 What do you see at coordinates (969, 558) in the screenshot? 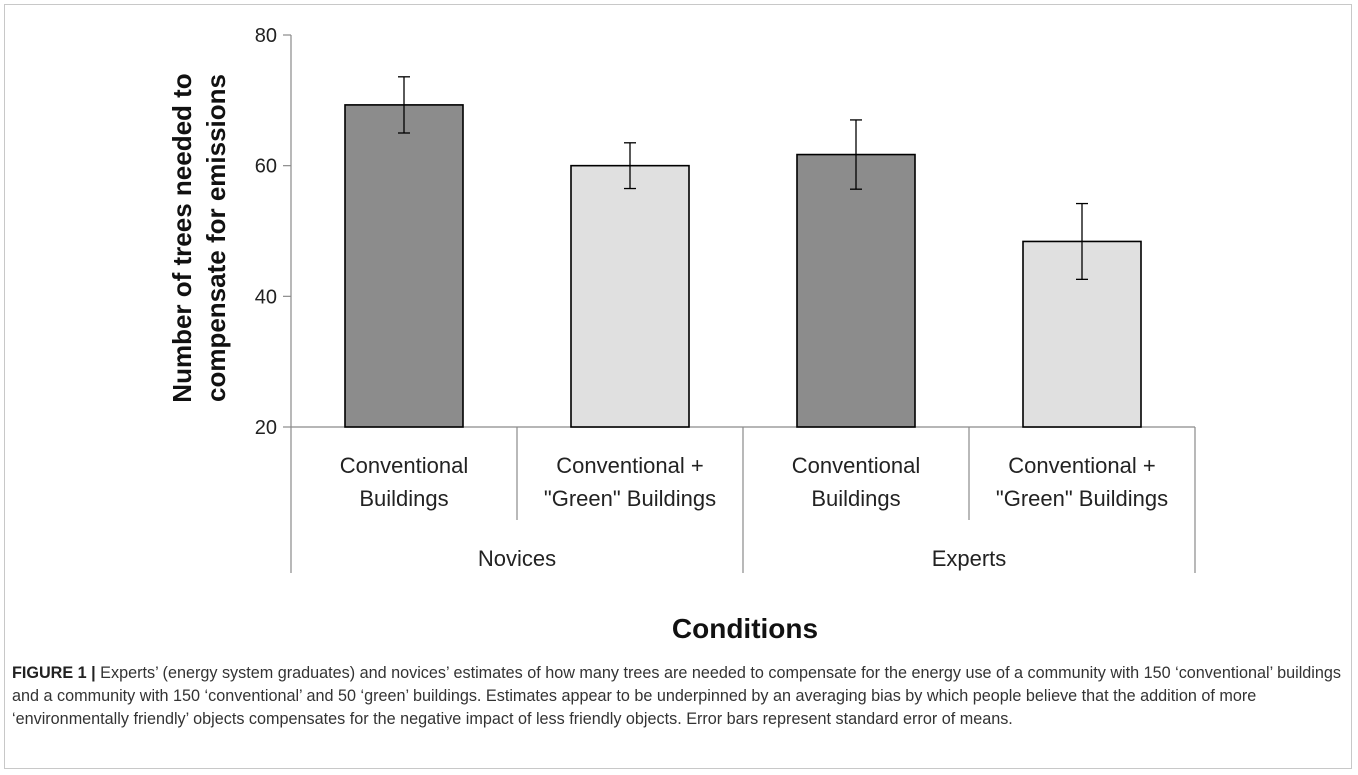
I see `group-label: Experts` at bounding box center [969, 558].